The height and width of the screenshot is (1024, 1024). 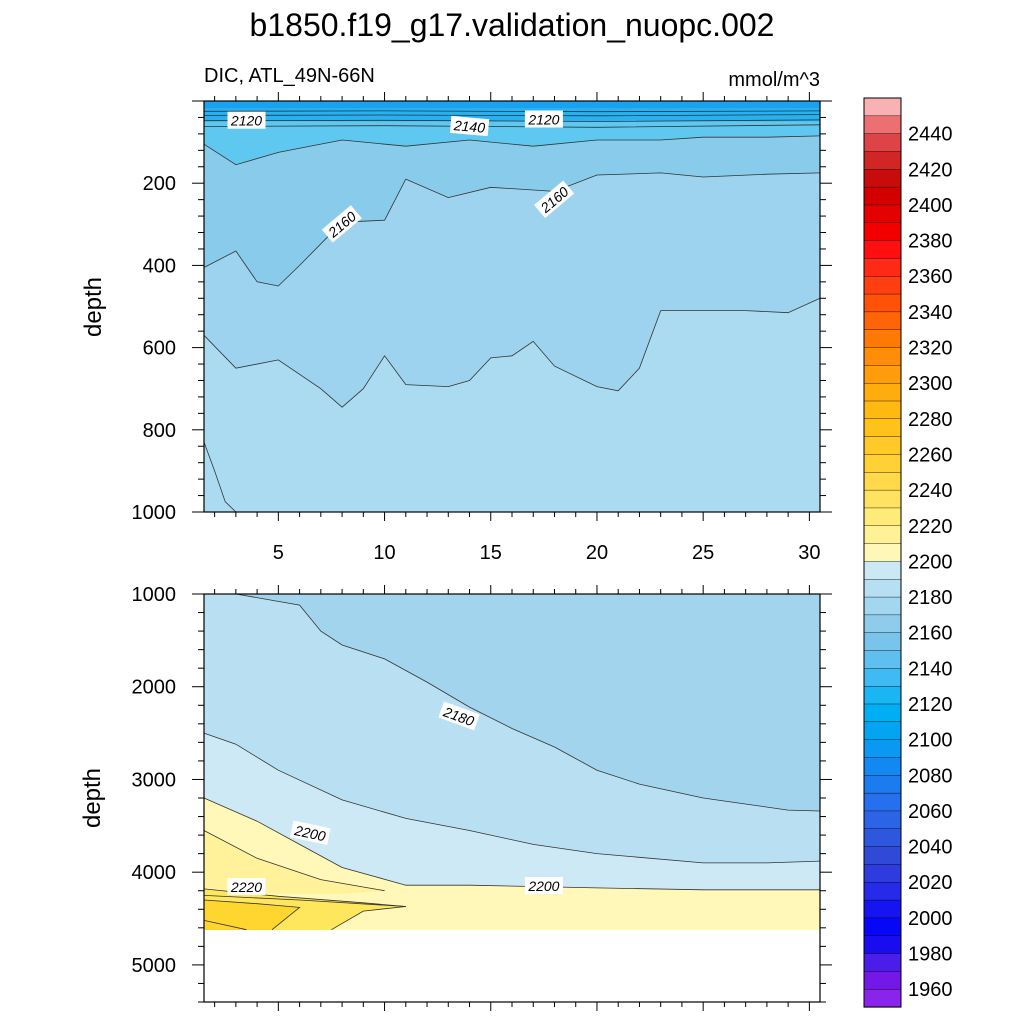 I want to click on colorbar-label: 2200, so click(x=930, y=562).